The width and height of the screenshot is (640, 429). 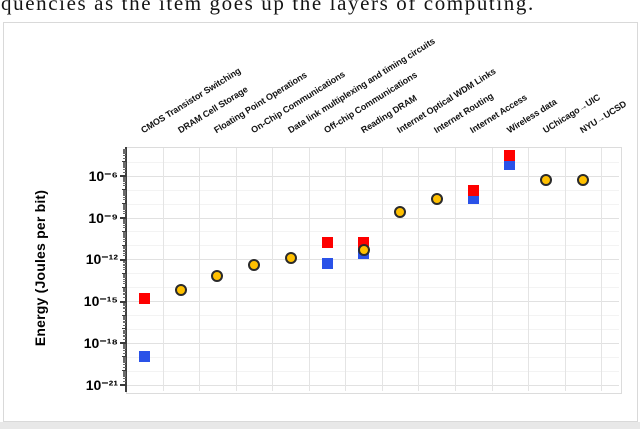 I want to click on bottom-page-strip, so click(x=320, y=425).